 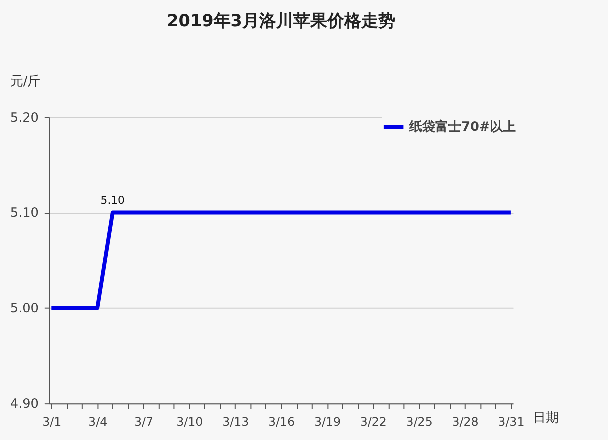 I want to click on y-tick-label: 5.20, so click(x=24, y=118).